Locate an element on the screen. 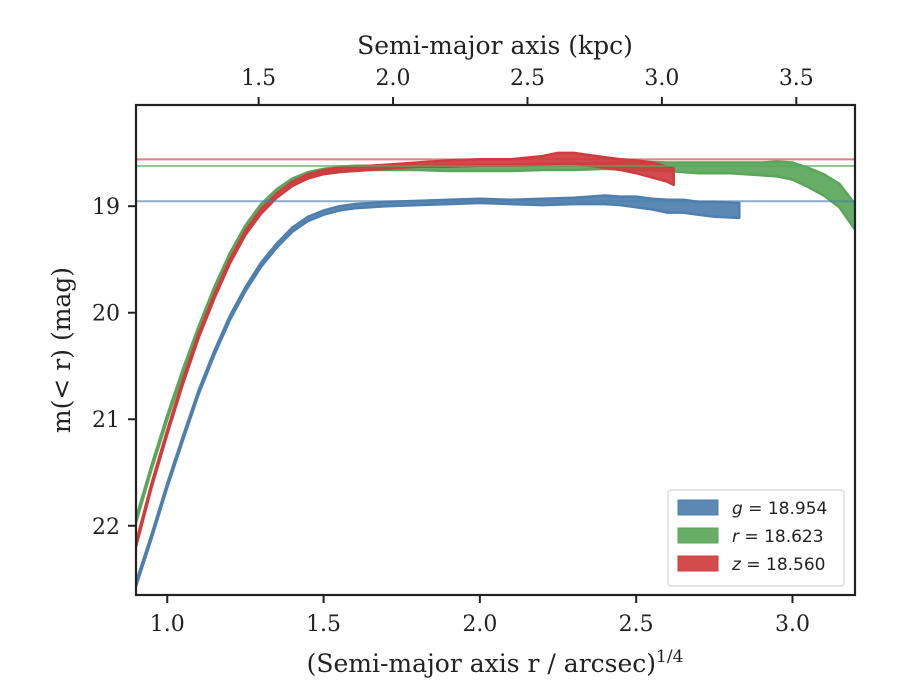  y-axis-label: m(< r) (mag) is located at coordinates (61, 350).